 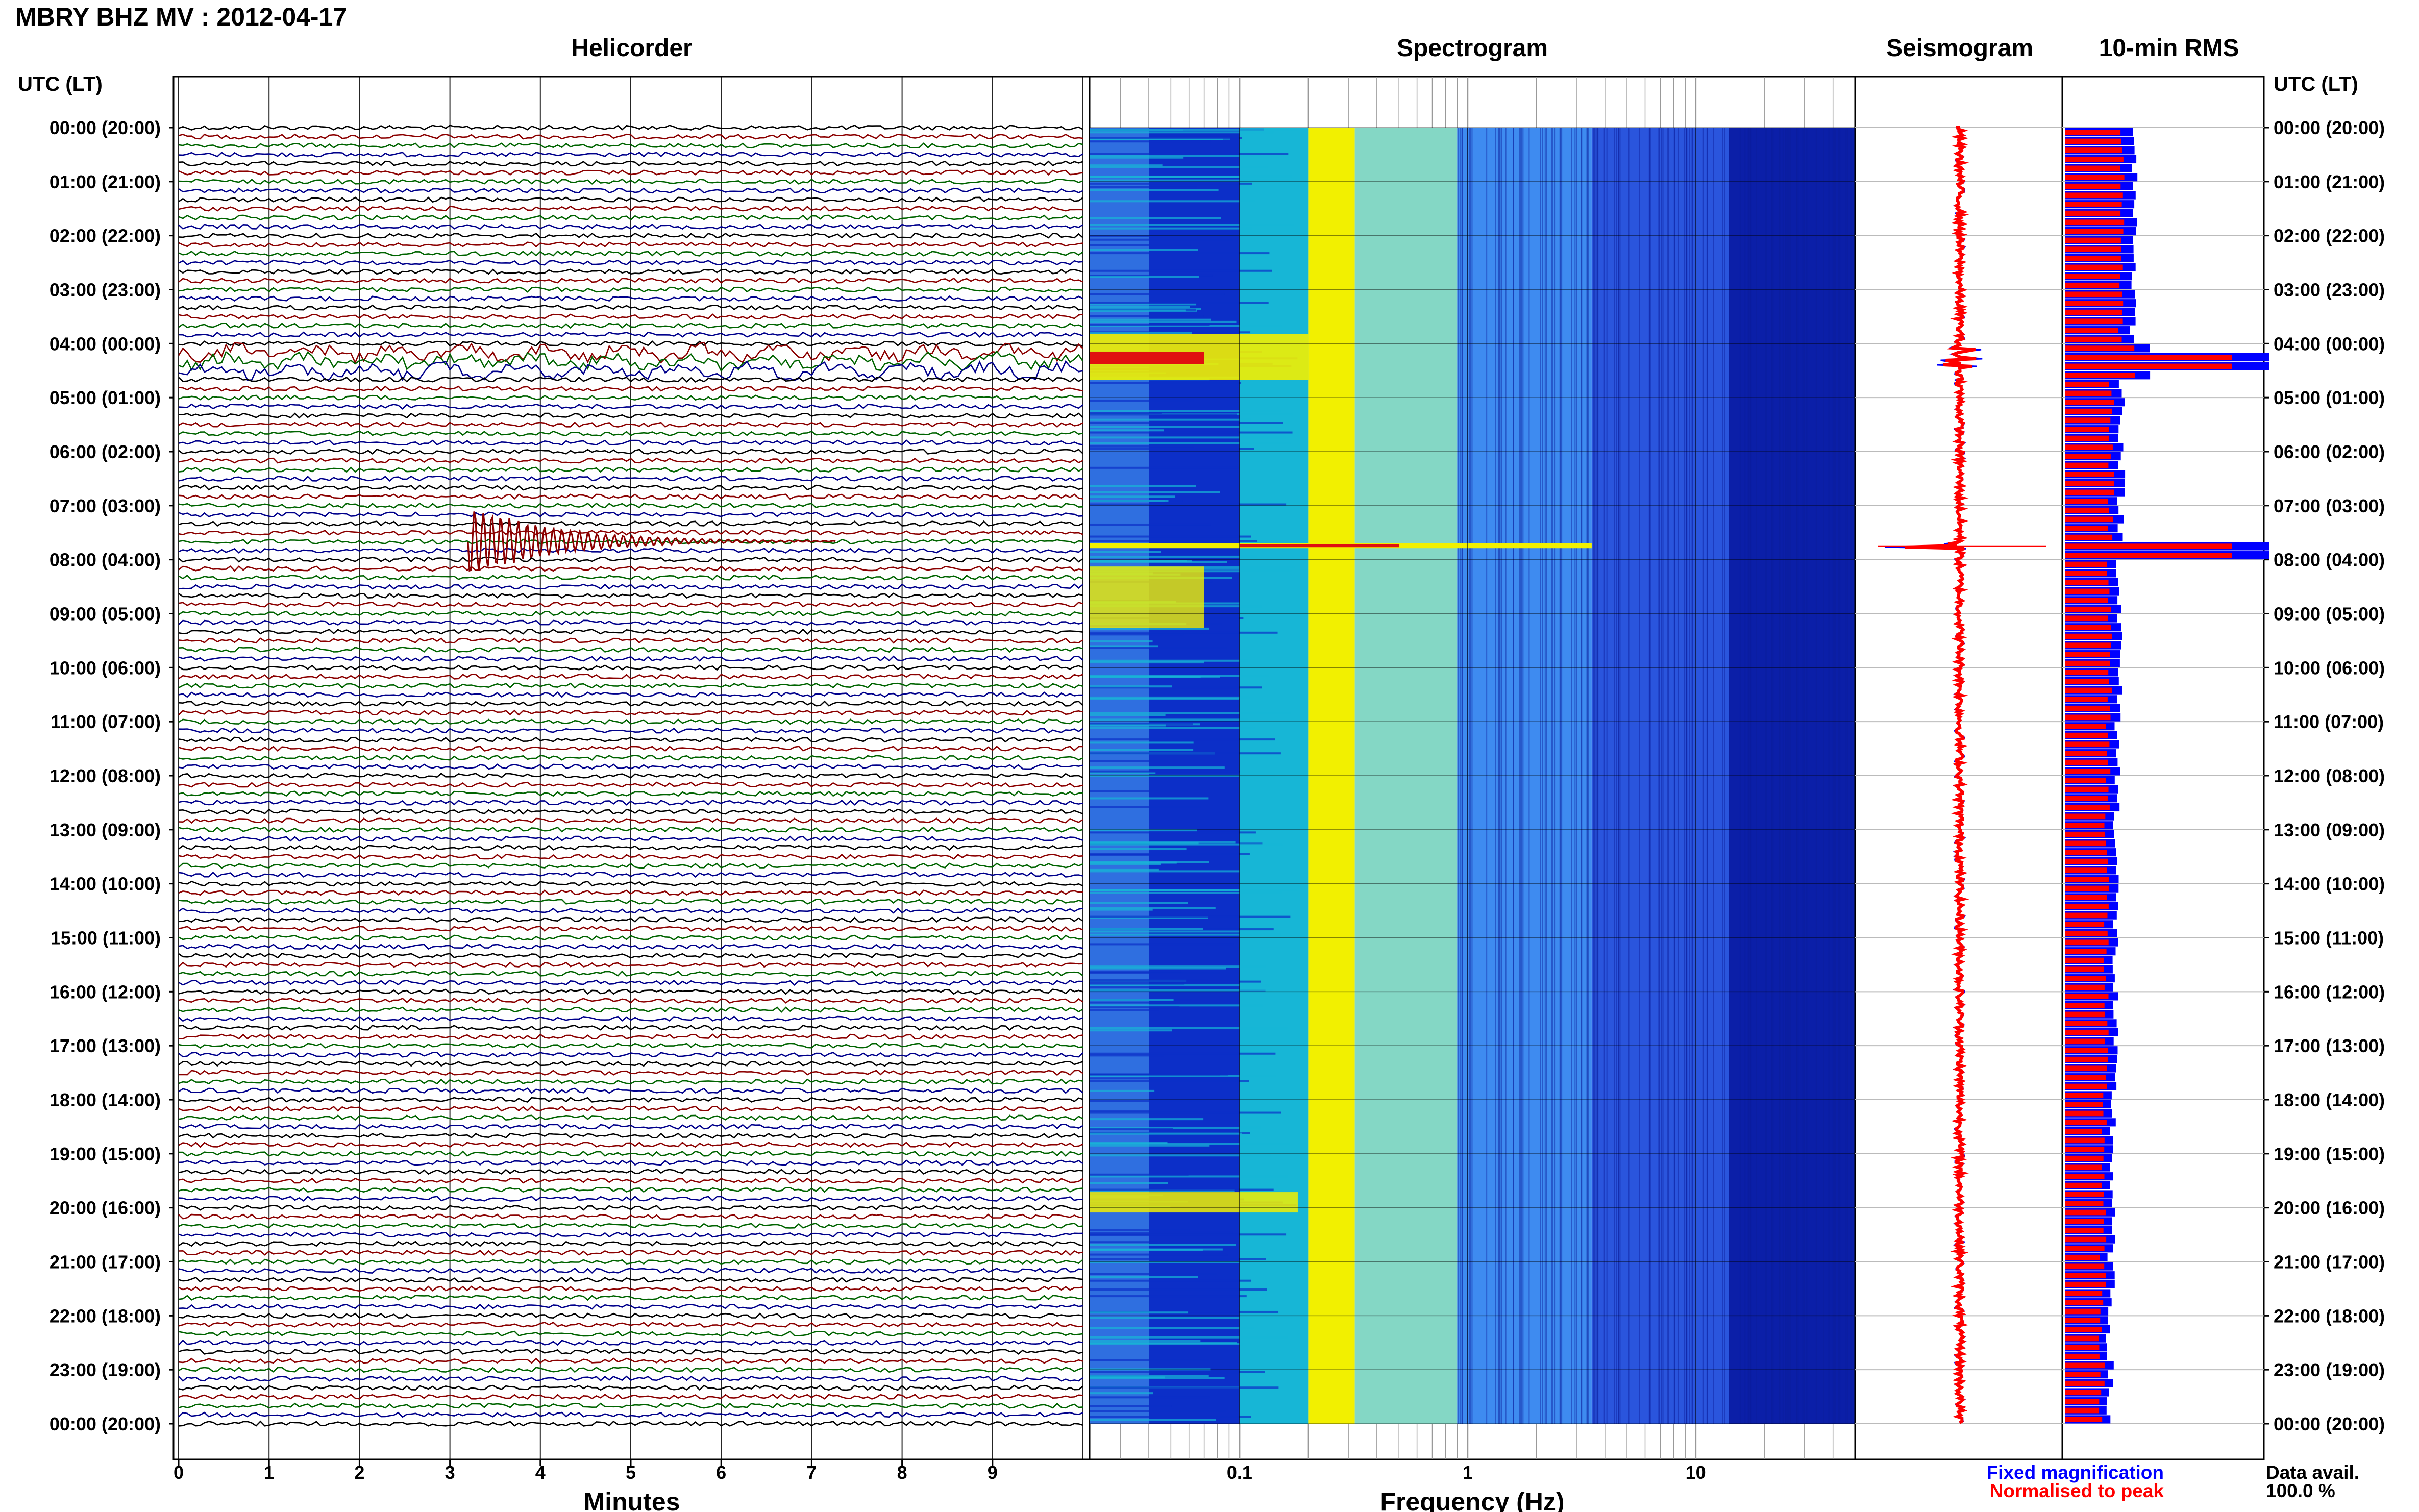 I want to click on minute-tick-label: 0, so click(x=179, y=1472).